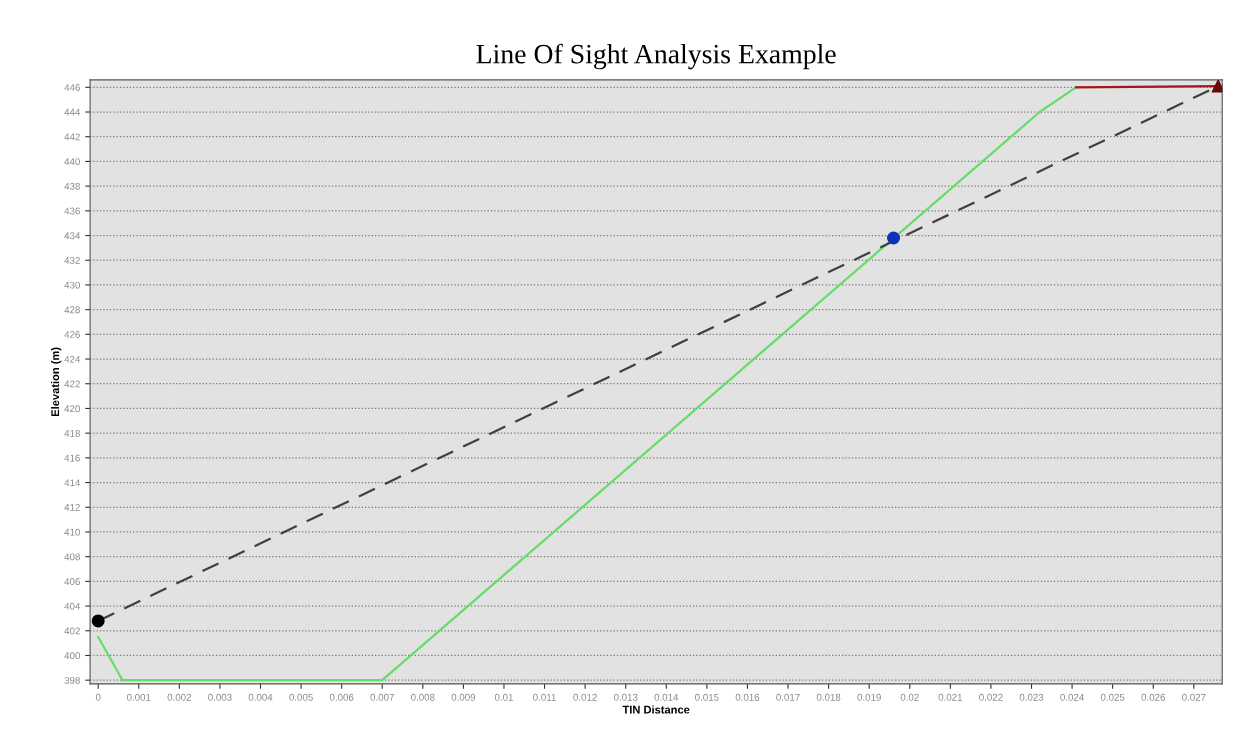 The height and width of the screenshot is (733, 1251). What do you see at coordinates (1072, 697) in the screenshot?
I see `x-tick-label: 0.024` at bounding box center [1072, 697].